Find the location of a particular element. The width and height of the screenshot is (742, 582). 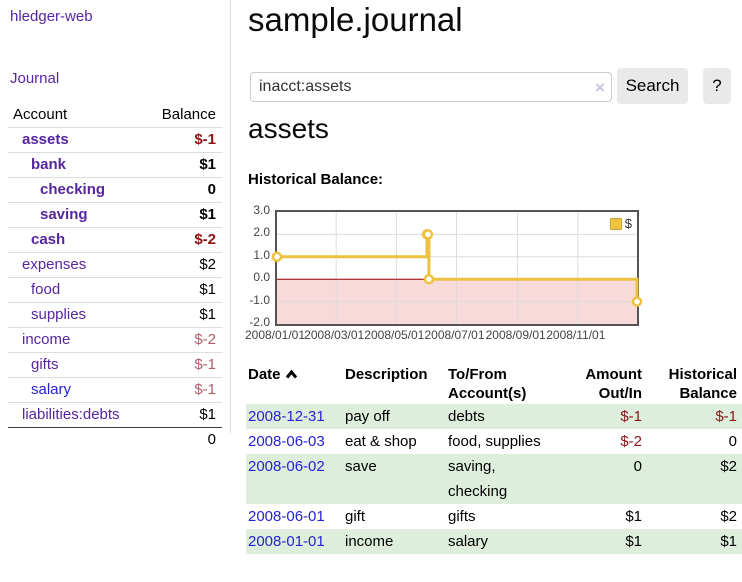

account-row: expenses $2 is located at coordinates (115, 265).